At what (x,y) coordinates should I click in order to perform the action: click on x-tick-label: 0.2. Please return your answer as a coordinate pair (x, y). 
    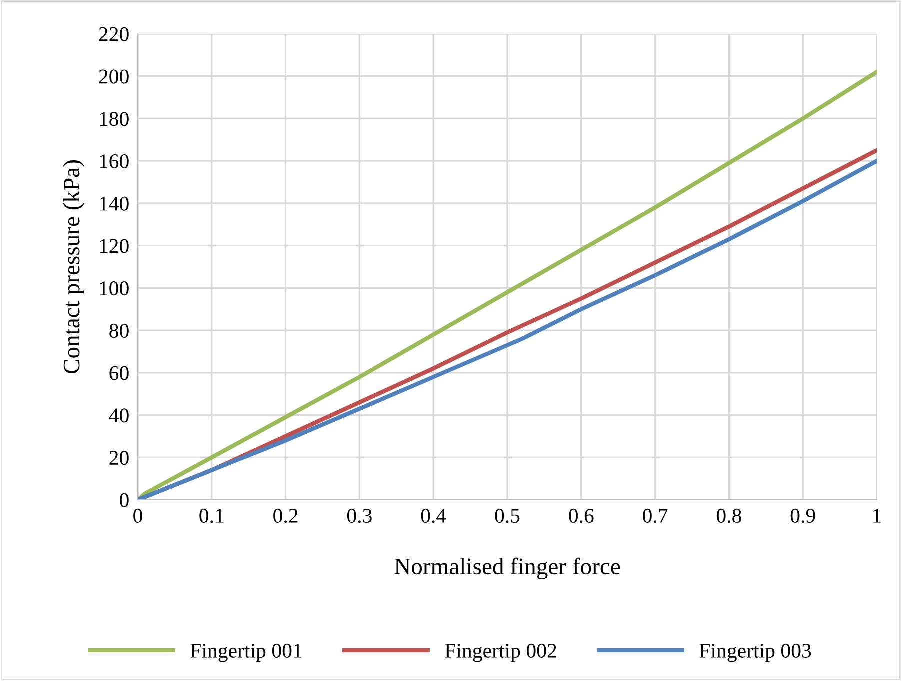
    Looking at the image, I should click on (286, 516).